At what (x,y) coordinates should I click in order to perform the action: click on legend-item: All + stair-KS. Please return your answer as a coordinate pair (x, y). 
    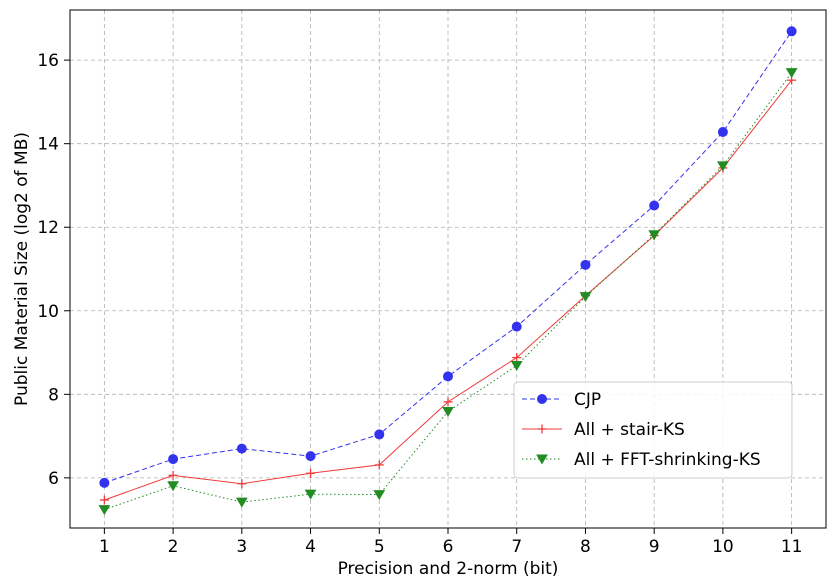
    Looking at the image, I should click on (603, 430).